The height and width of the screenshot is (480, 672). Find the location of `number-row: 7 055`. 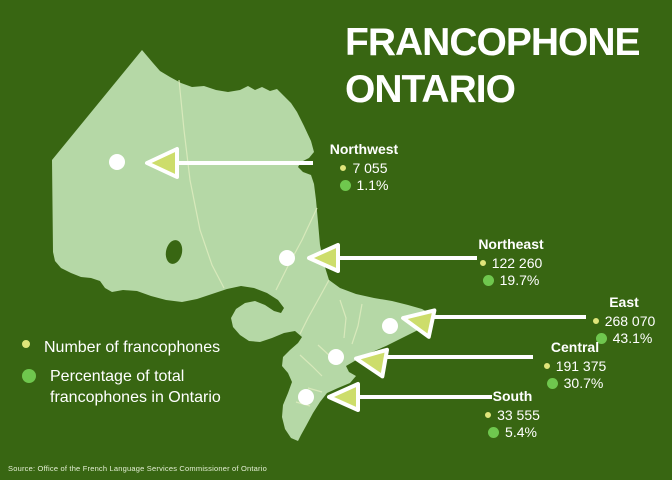

number-row: 7 055 is located at coordinates (364, 168).